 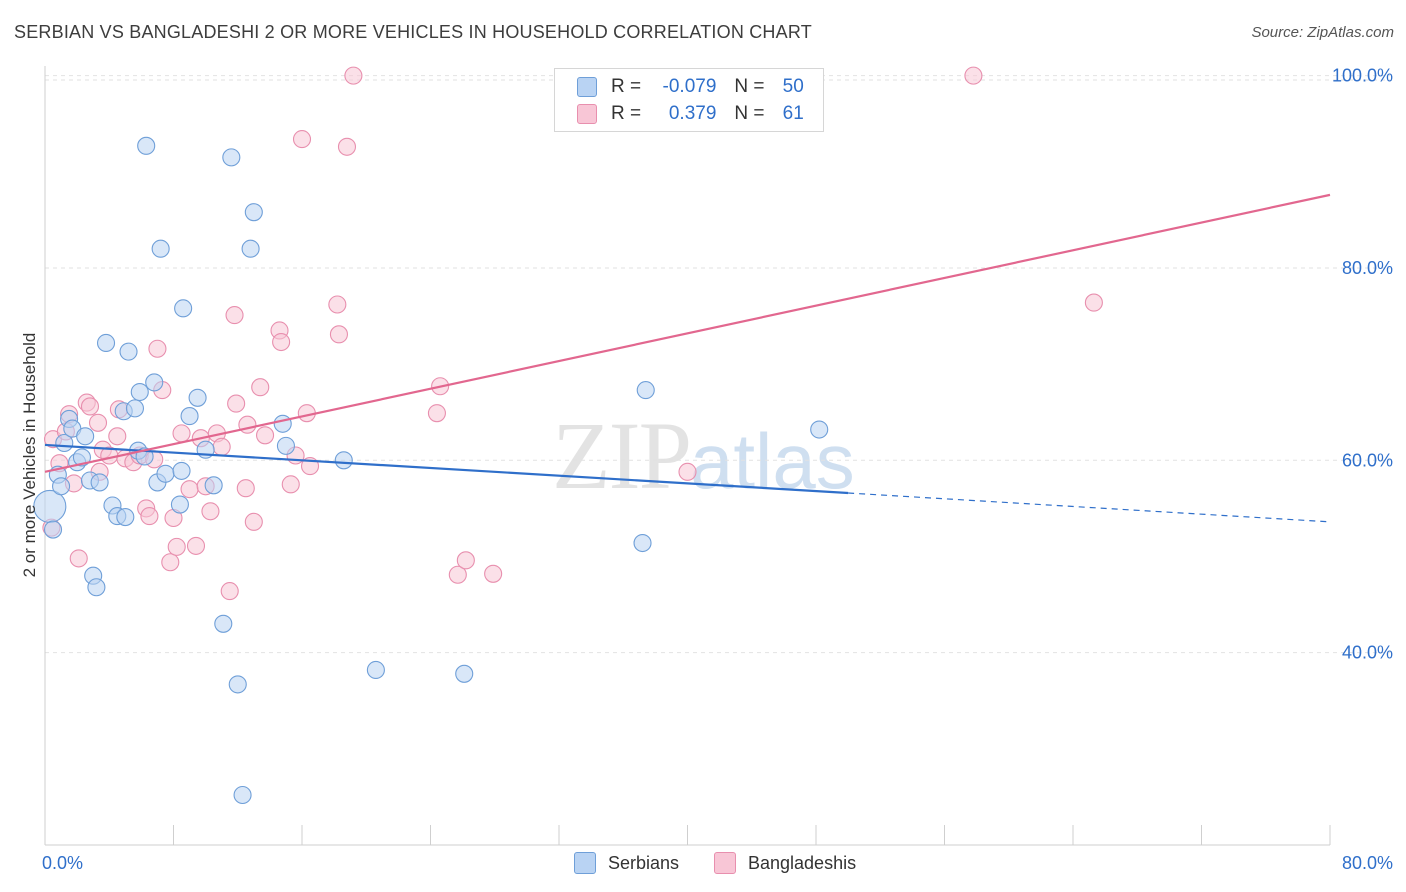 What do you see at coordinates (587, 87) in the screenshot?
I see `legend-swatch-serbians` at bounding box center [587, 87].